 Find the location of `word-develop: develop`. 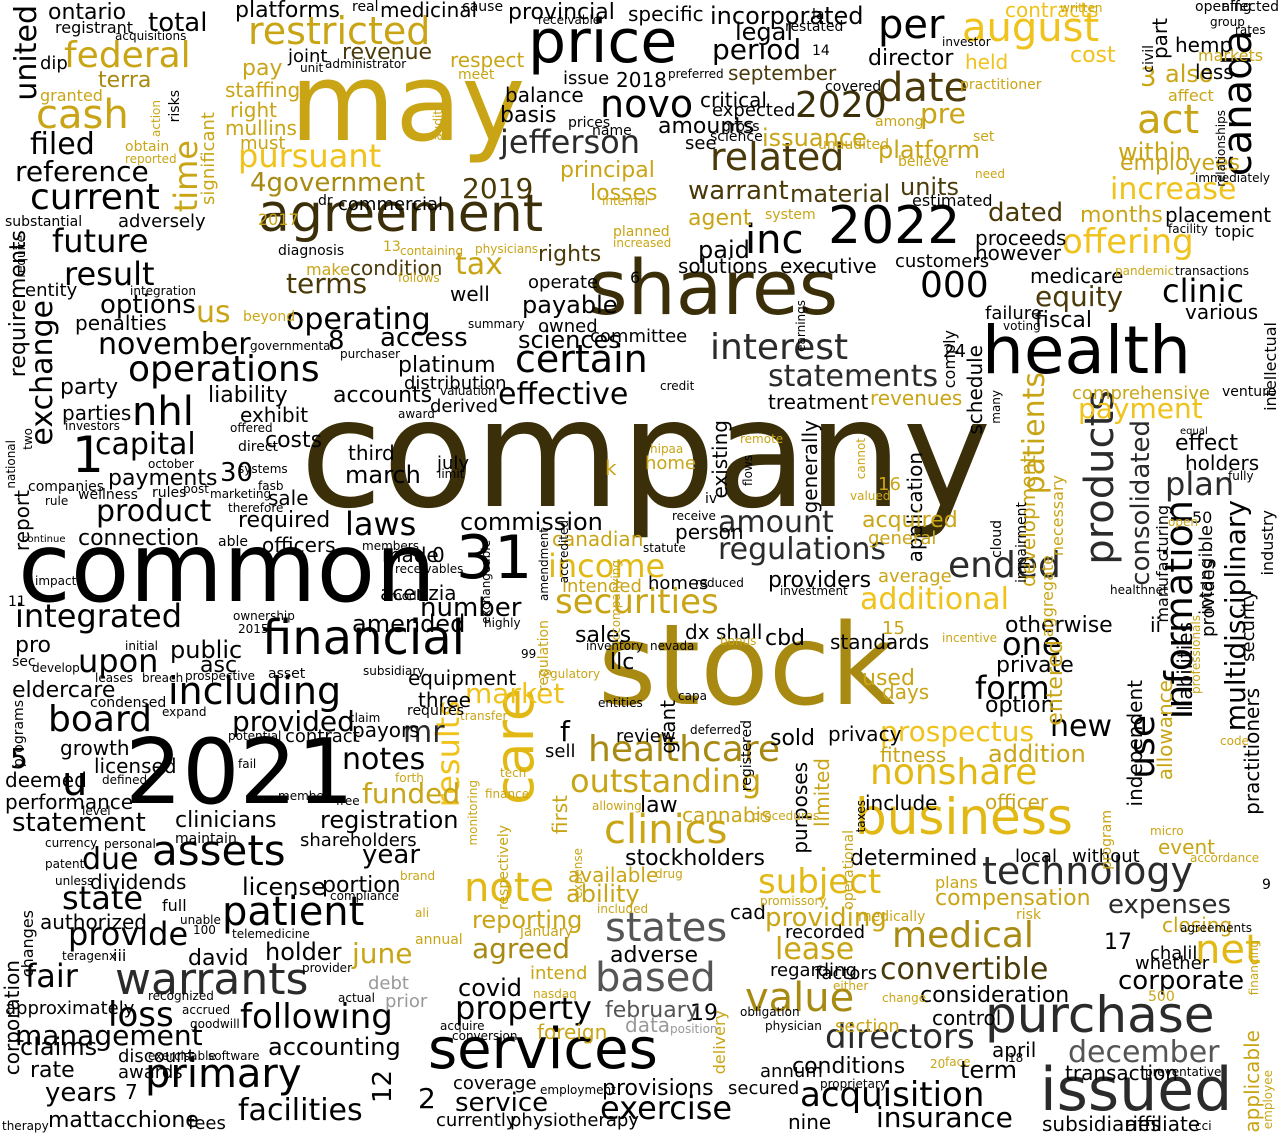

word-develop: develop is located at coordinates (56, 668).